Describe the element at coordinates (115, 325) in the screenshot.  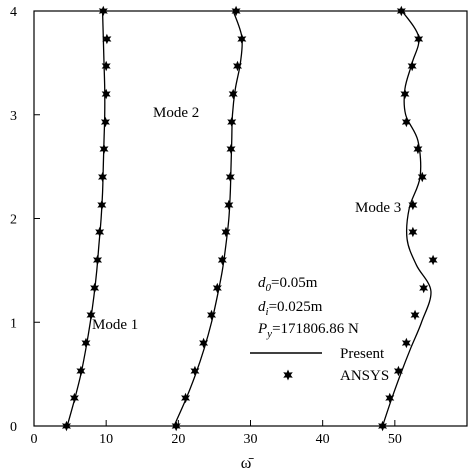
I see `mode-1-label: Mode 1` at that location.